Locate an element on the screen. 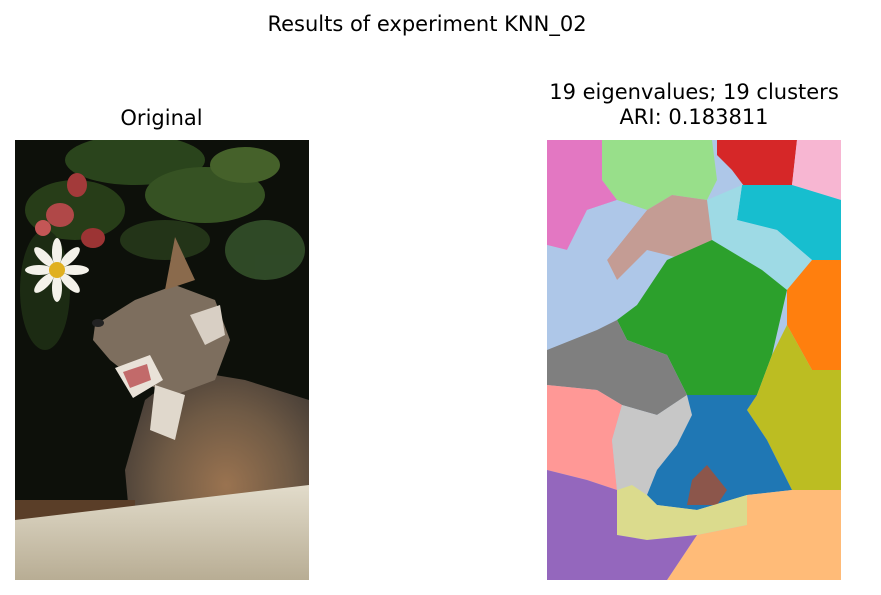  cluster-region-orange is located at coordinates (814, 315).